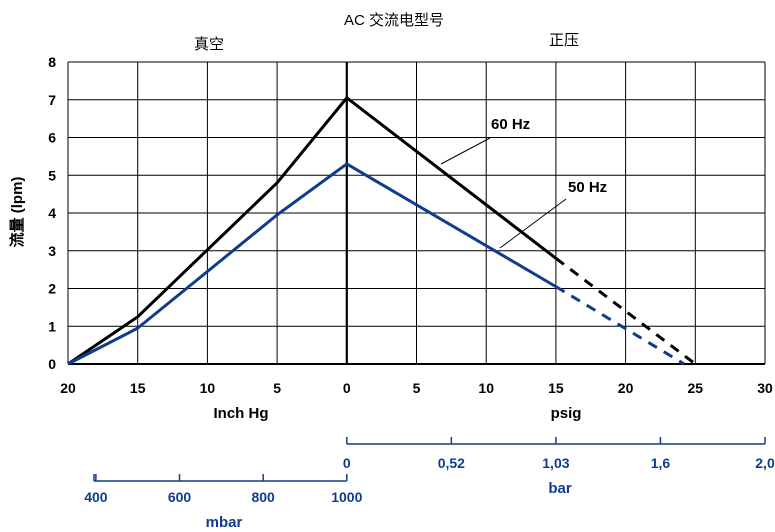 This screenshot has height=532, width=775. Describe the element at coordinates (346, 497) in the screenshot. I see `mbar-tick-label: 1000` at that location.